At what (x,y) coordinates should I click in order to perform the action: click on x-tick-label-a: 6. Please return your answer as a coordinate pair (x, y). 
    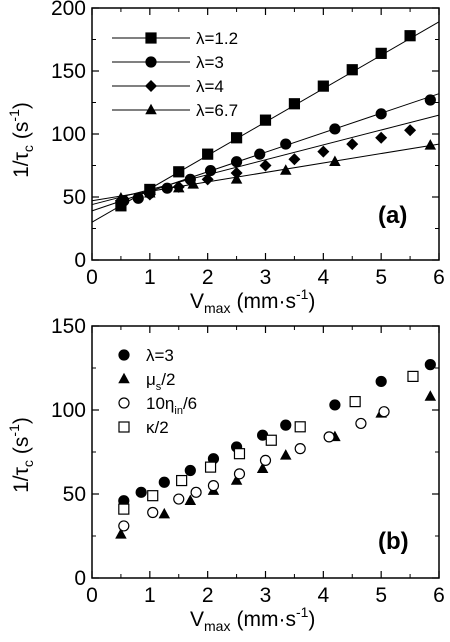
    Looking at the image, I should click on (439, 277).